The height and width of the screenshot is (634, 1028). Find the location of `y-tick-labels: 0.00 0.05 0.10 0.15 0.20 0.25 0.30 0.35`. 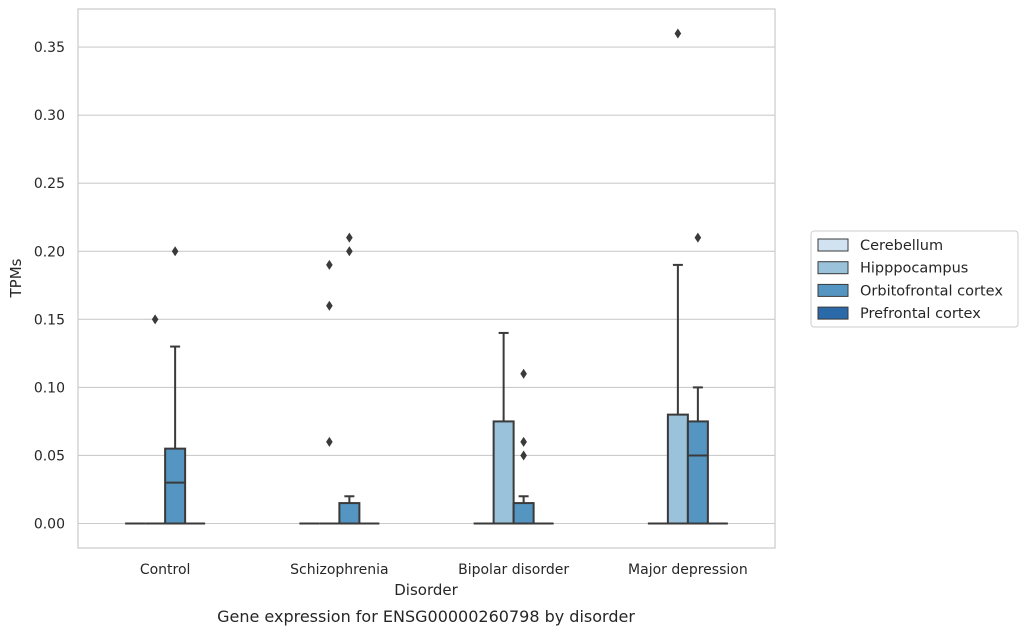

y-tick-labels: 0.00 0.05 0.10 0.15 0.20 0.25 0.30 0.35 is located at coordinates (49, 286).